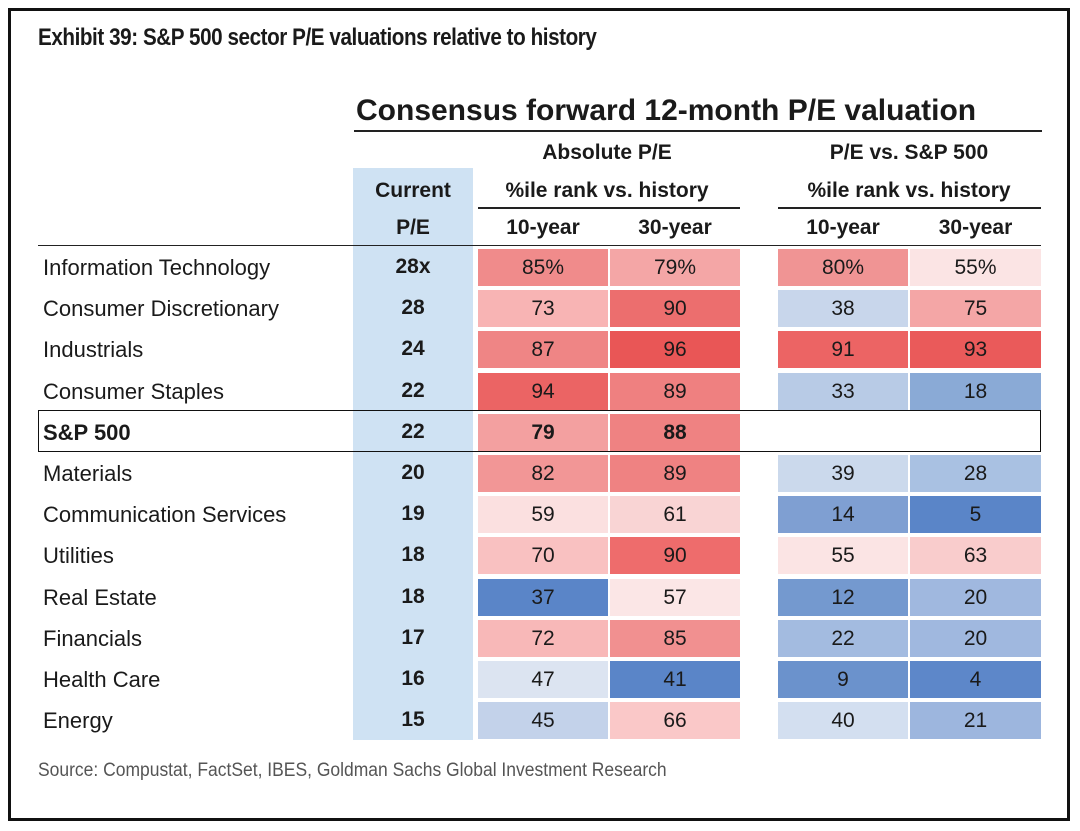 This screenshot has height=831, width=1080. I want to click on sector-label: Consumer Staples, so click(133, 391).